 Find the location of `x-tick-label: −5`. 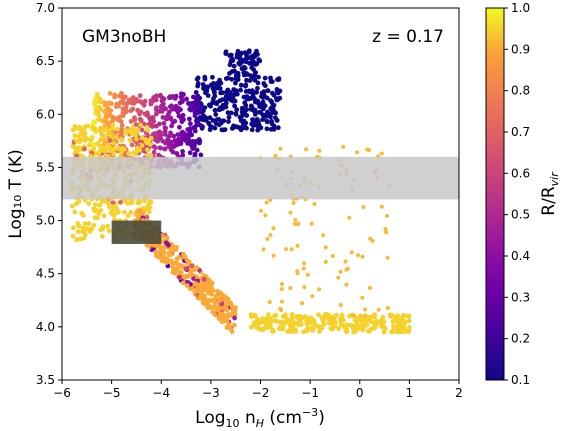

x-tick-label: −5 is located at coordinates (112, 393).